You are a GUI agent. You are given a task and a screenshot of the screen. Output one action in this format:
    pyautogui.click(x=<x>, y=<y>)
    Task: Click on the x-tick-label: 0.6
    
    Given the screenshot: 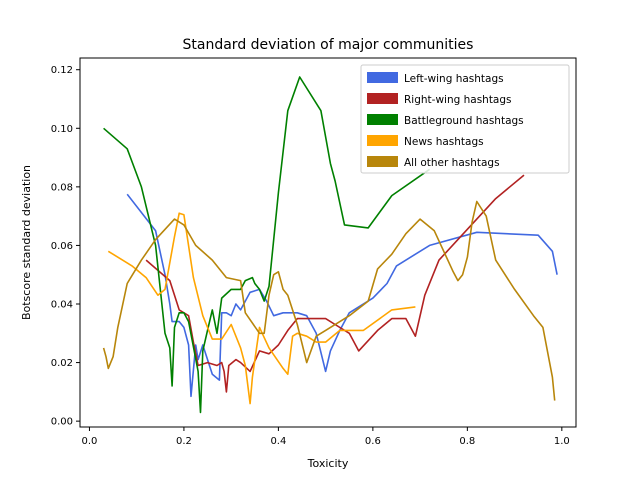 What is the action you would take?
    pyautogui.click(x=373, y=441)
    